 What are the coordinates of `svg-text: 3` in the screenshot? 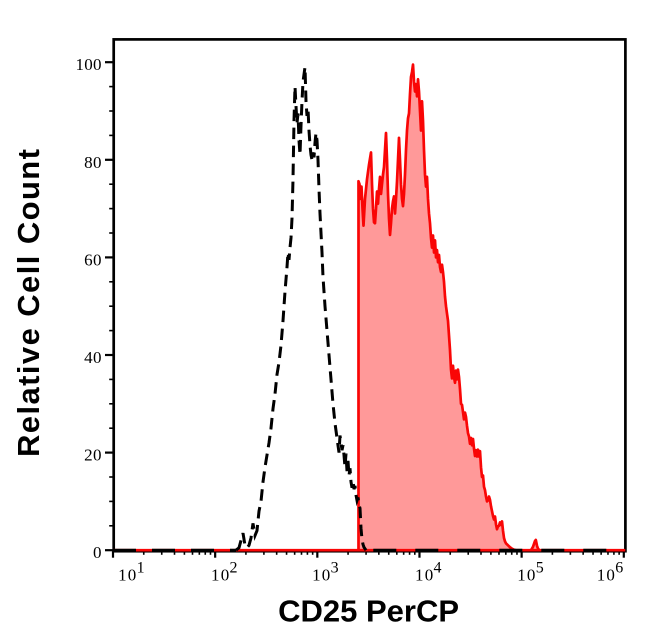 It's located at (335, 567).